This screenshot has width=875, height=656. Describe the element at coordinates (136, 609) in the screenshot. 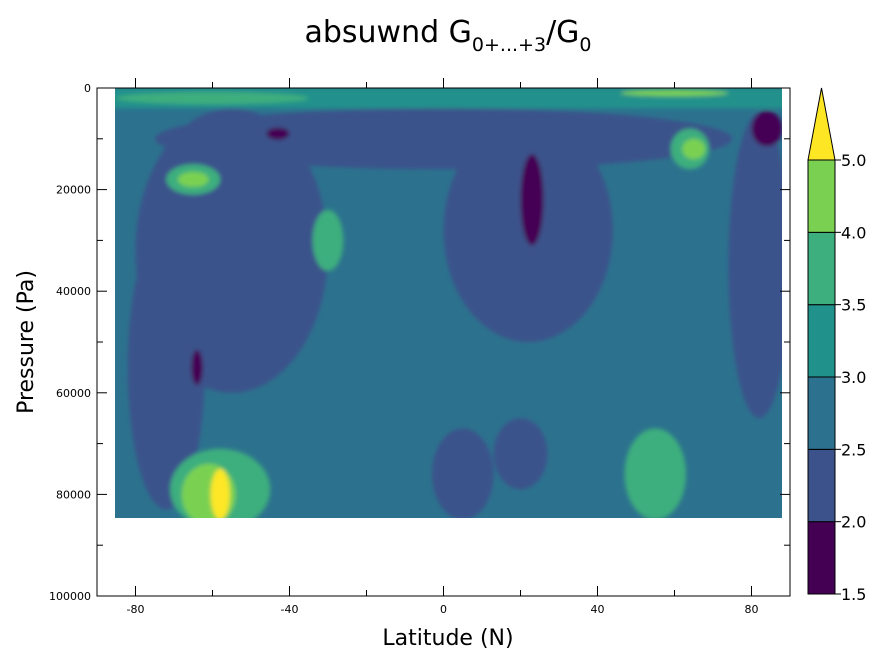

I see `x-tick-label: -80` at that location.